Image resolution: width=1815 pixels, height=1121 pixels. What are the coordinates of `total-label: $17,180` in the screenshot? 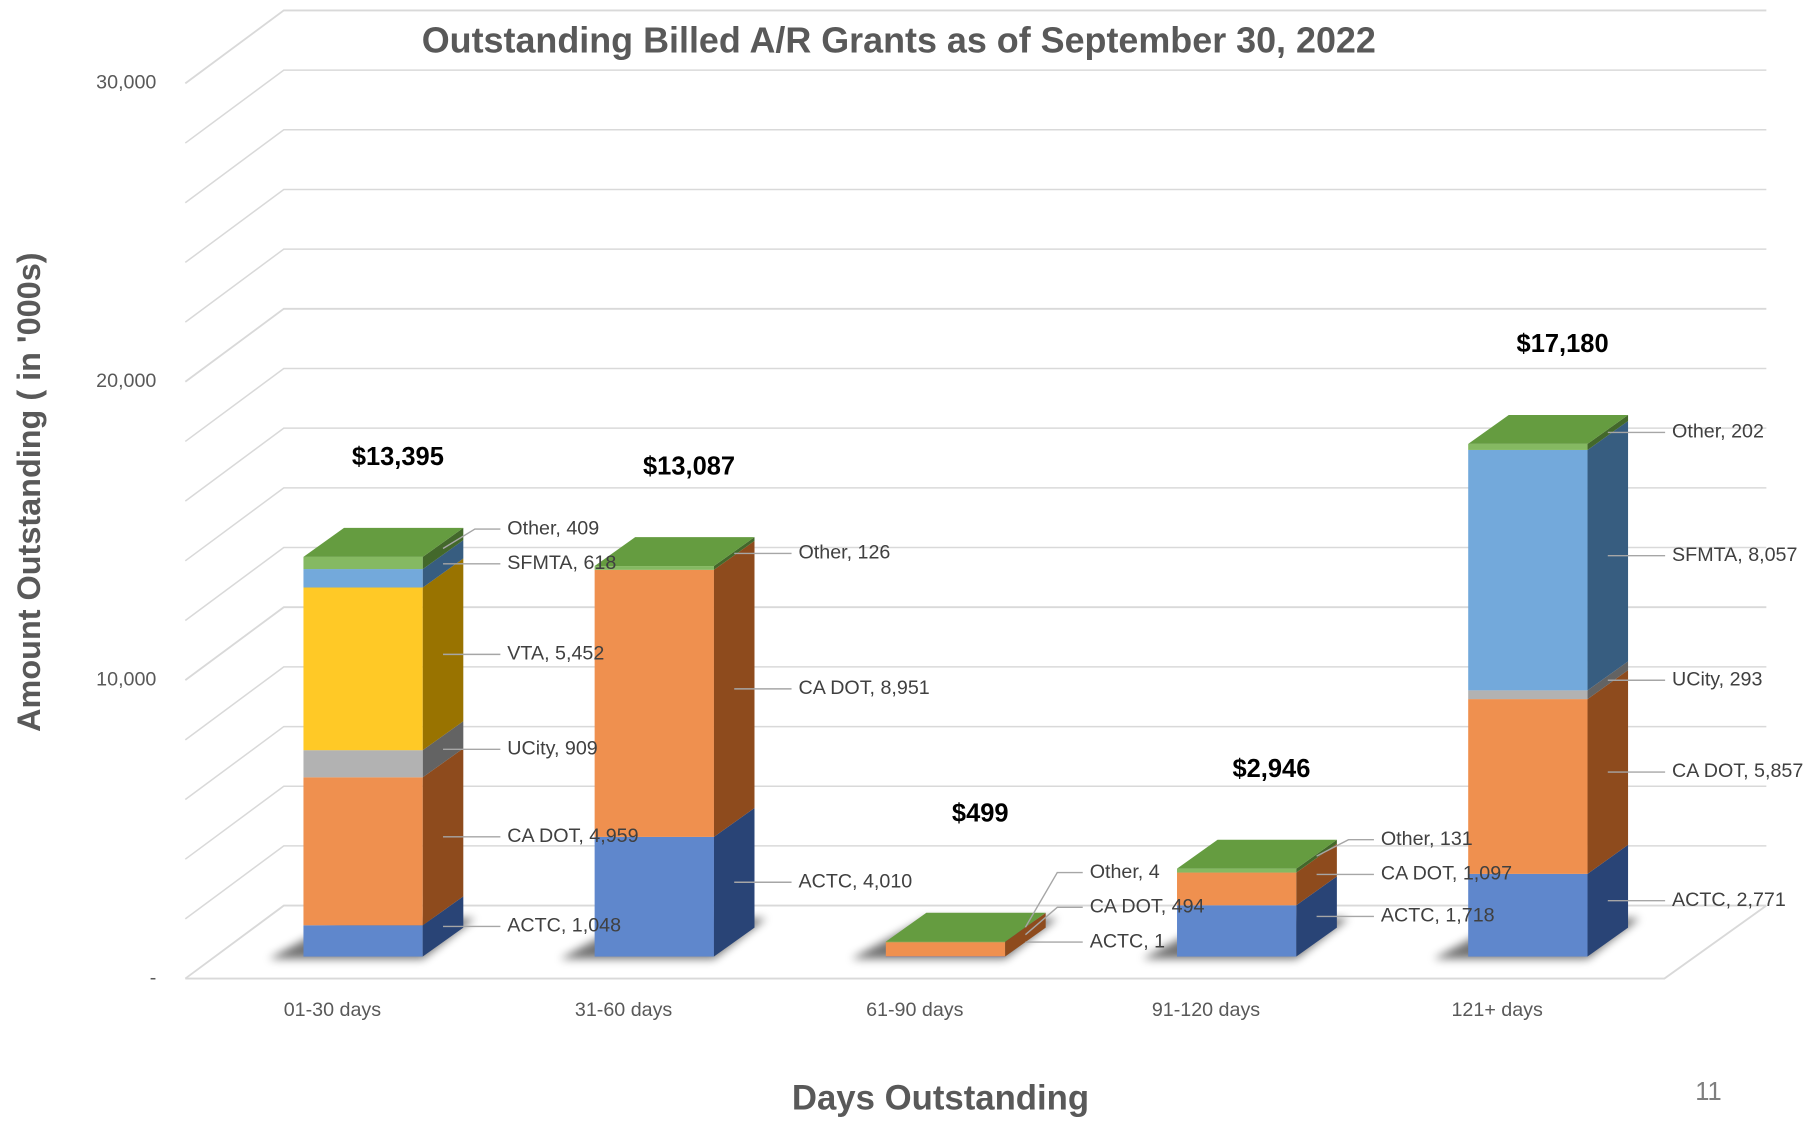 It's located at (1563, 344).